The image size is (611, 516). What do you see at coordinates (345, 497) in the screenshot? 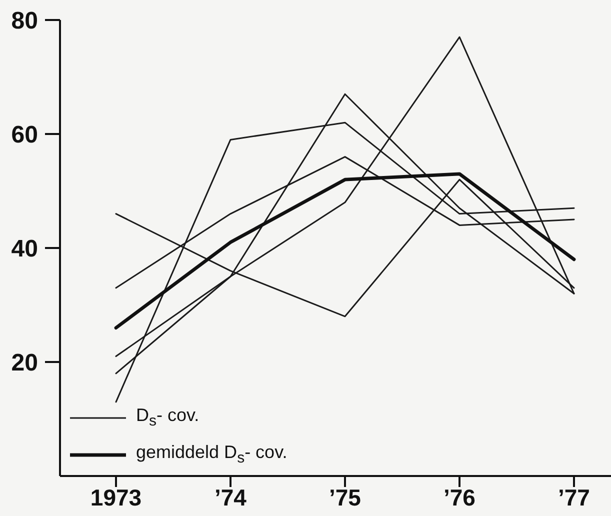
I see `x-tick-label: ’75` at bounding box center [345, 497].